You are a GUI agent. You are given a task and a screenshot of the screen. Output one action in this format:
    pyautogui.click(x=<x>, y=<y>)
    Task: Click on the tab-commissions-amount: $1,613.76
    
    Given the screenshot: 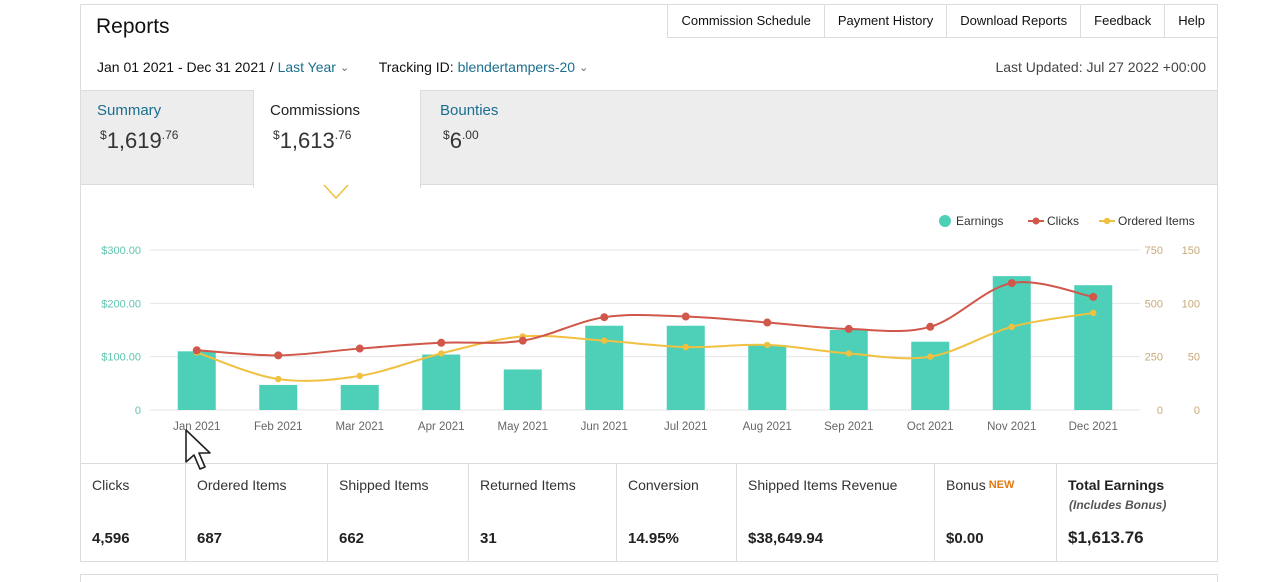 What is the action you would take?
    pyautogui.click(x=312, y=141)
    